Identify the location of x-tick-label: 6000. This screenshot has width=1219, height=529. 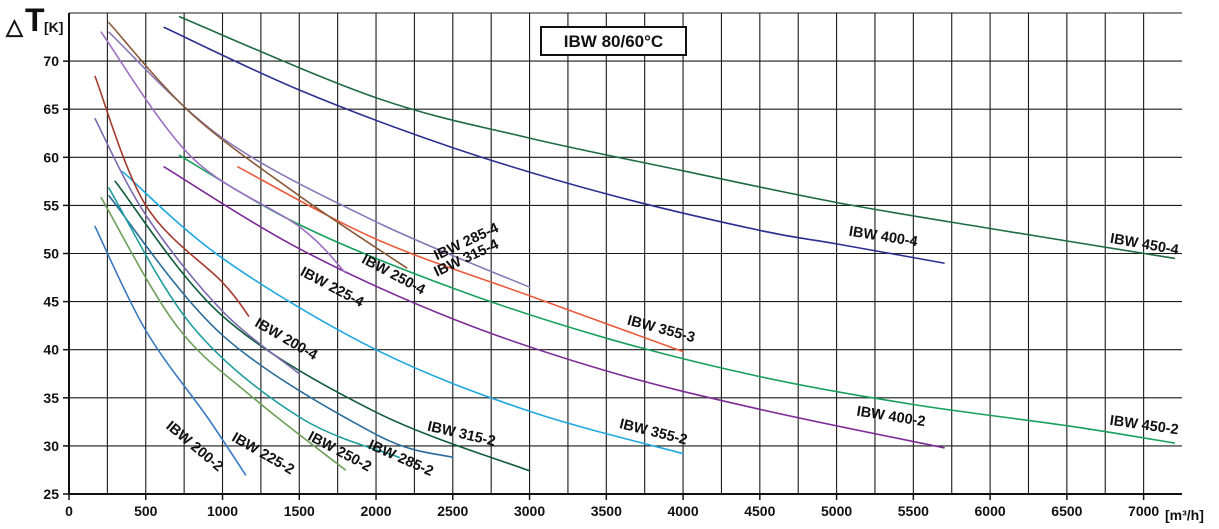
(990, 511).